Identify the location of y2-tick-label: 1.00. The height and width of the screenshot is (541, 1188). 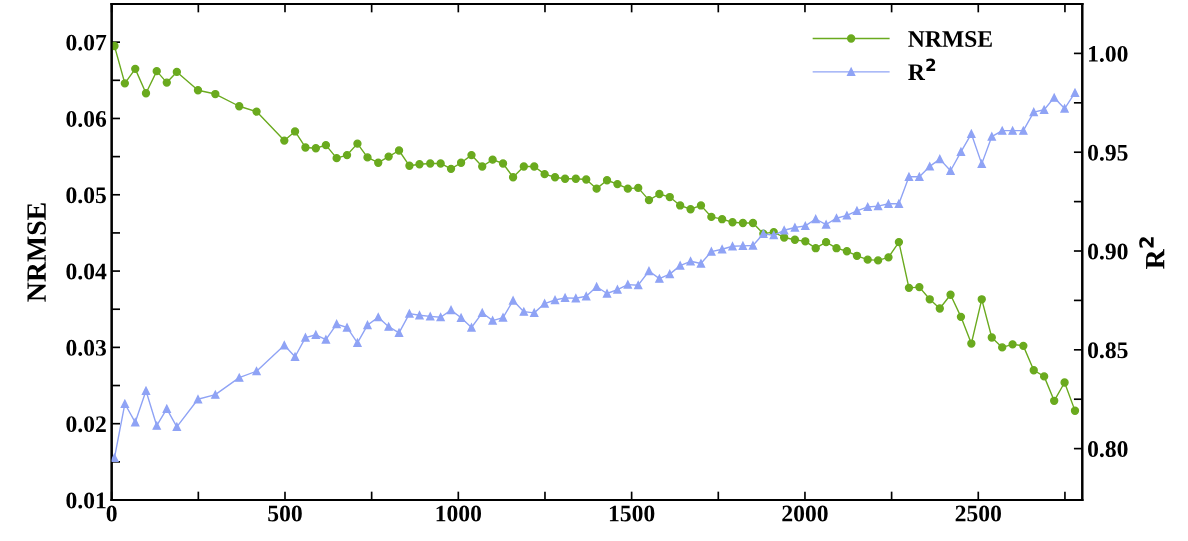
(1108, 53).